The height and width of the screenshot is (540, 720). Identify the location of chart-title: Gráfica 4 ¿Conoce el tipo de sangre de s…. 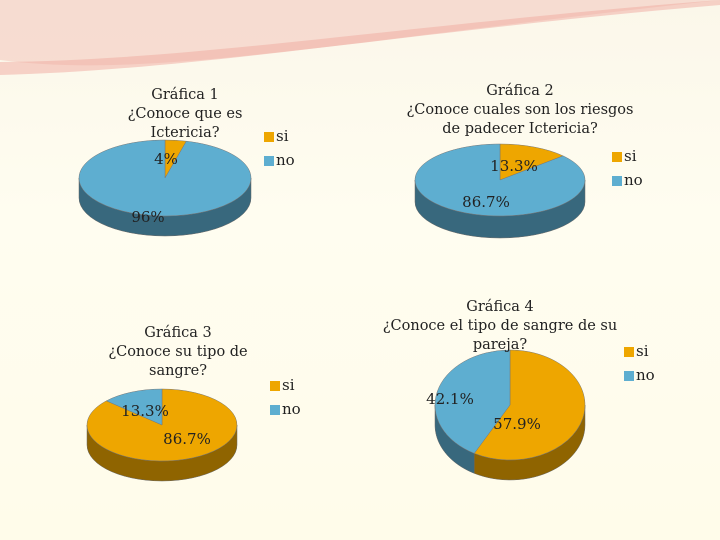
(500, 326).